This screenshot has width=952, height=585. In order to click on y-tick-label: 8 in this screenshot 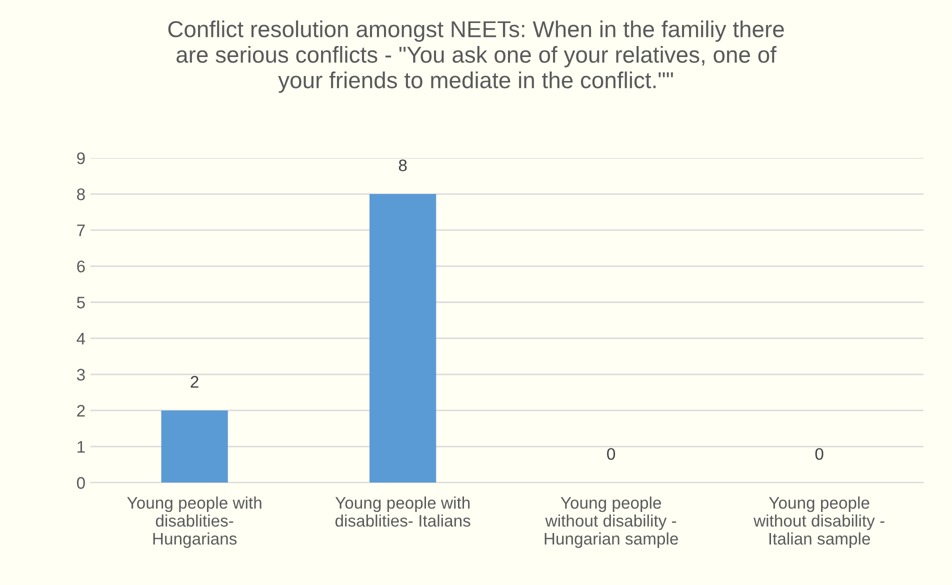, I will do `click(81, 194)`.